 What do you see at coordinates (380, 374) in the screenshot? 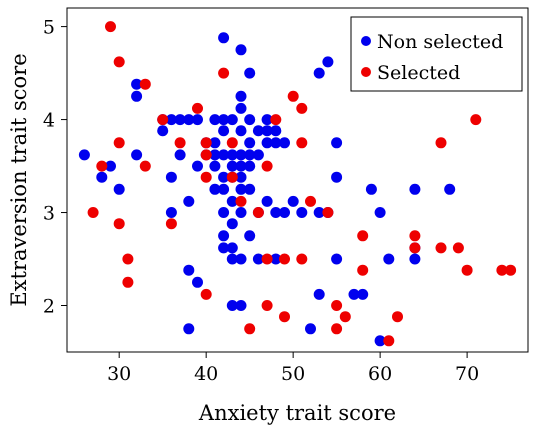
I see `x-tick-label: 60` at bounding box center [380, 374].